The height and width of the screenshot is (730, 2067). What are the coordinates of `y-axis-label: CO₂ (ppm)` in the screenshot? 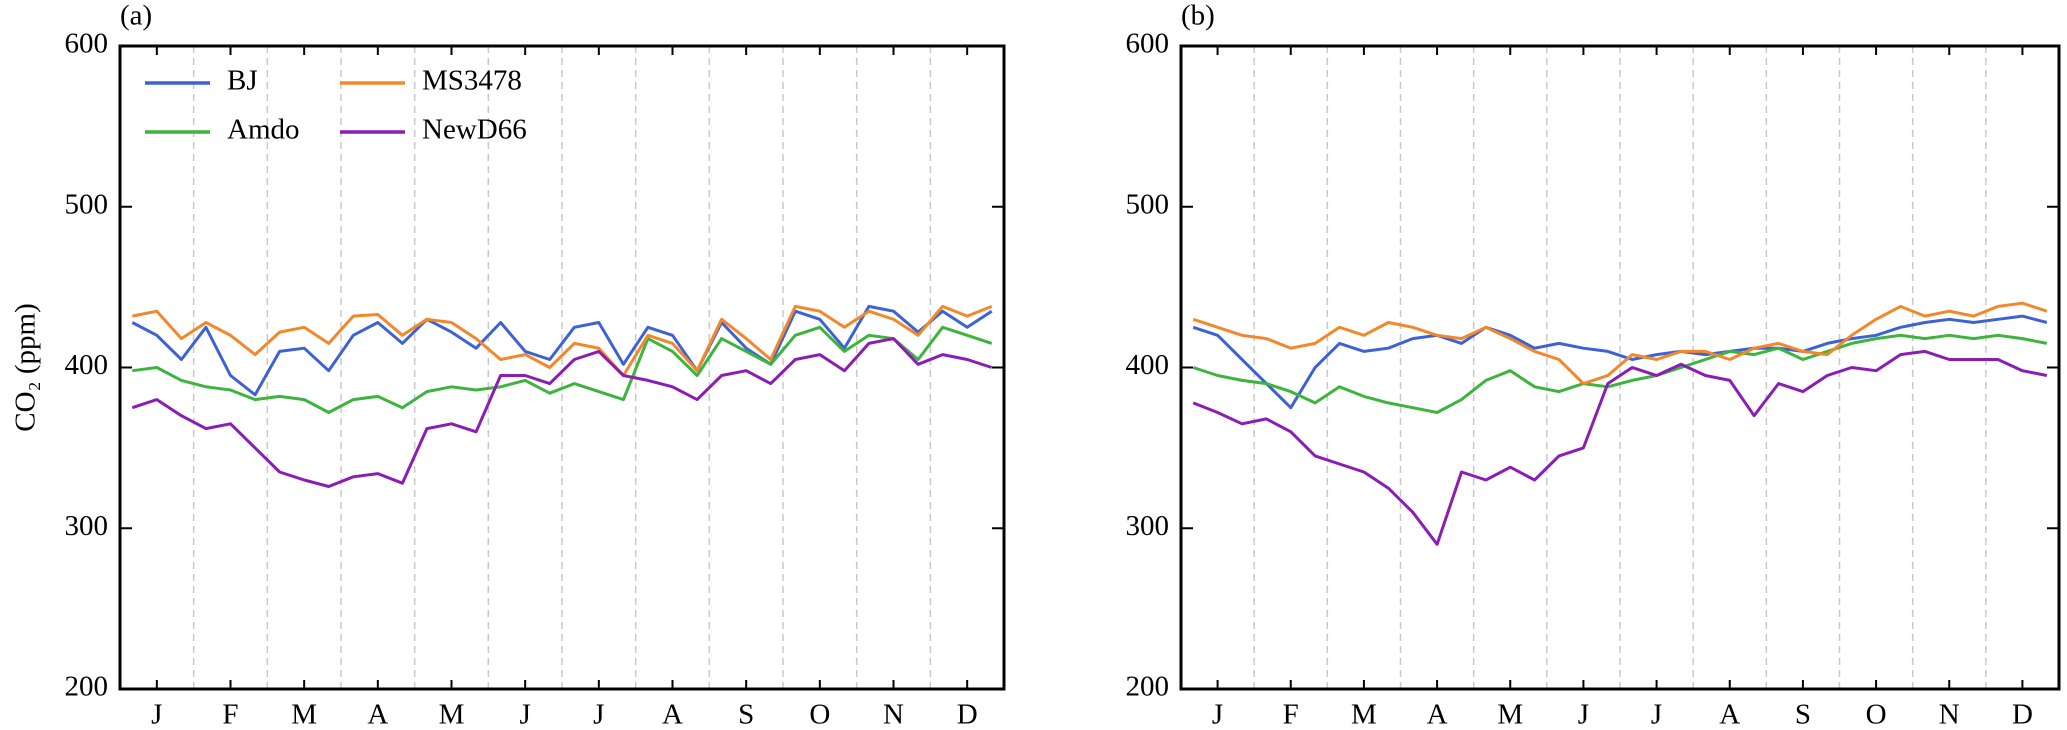 It's located at (26, 367).